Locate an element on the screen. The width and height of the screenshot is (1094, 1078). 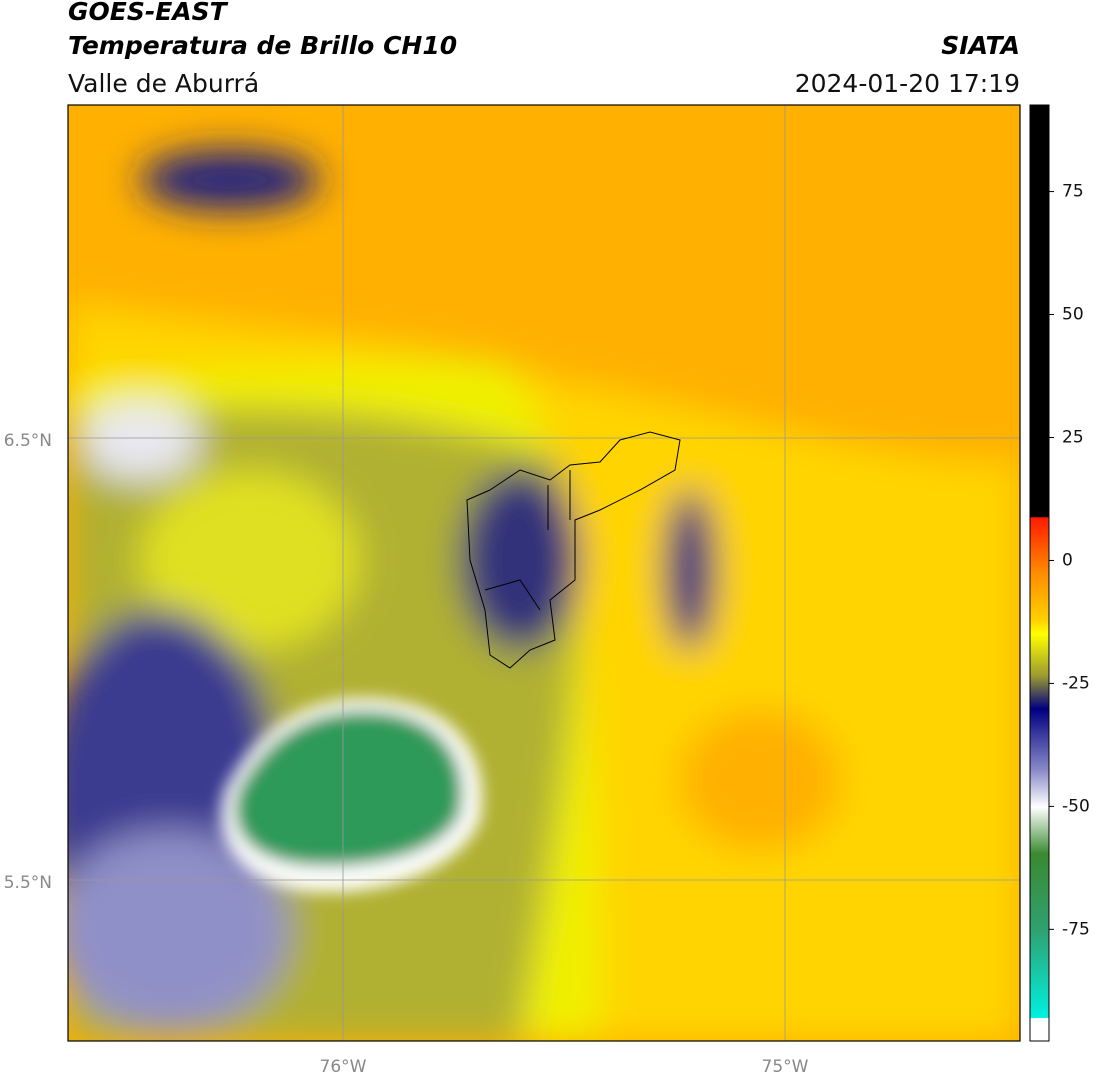
source: SIATA is located at coordinates (980, 45).